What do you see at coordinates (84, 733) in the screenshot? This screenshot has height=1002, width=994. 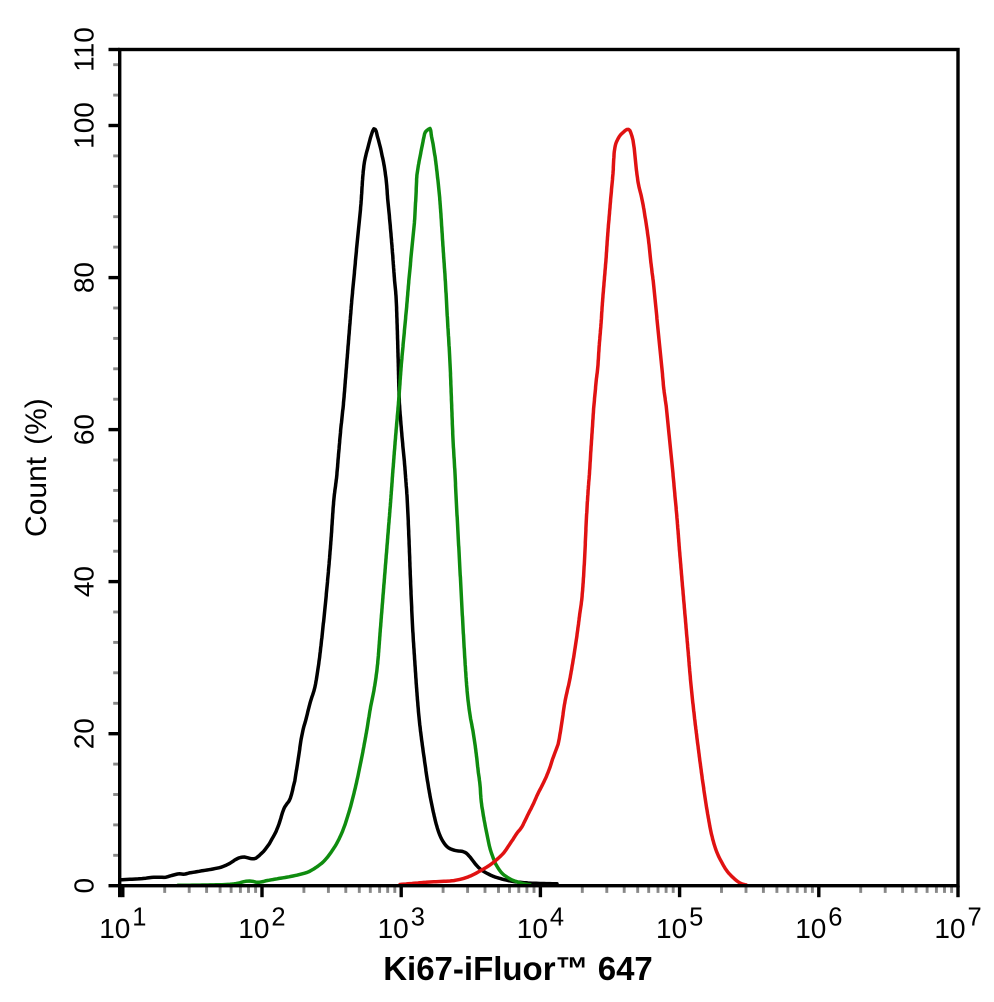 I see `svg-text: 20` at bounding box center [84, 733].